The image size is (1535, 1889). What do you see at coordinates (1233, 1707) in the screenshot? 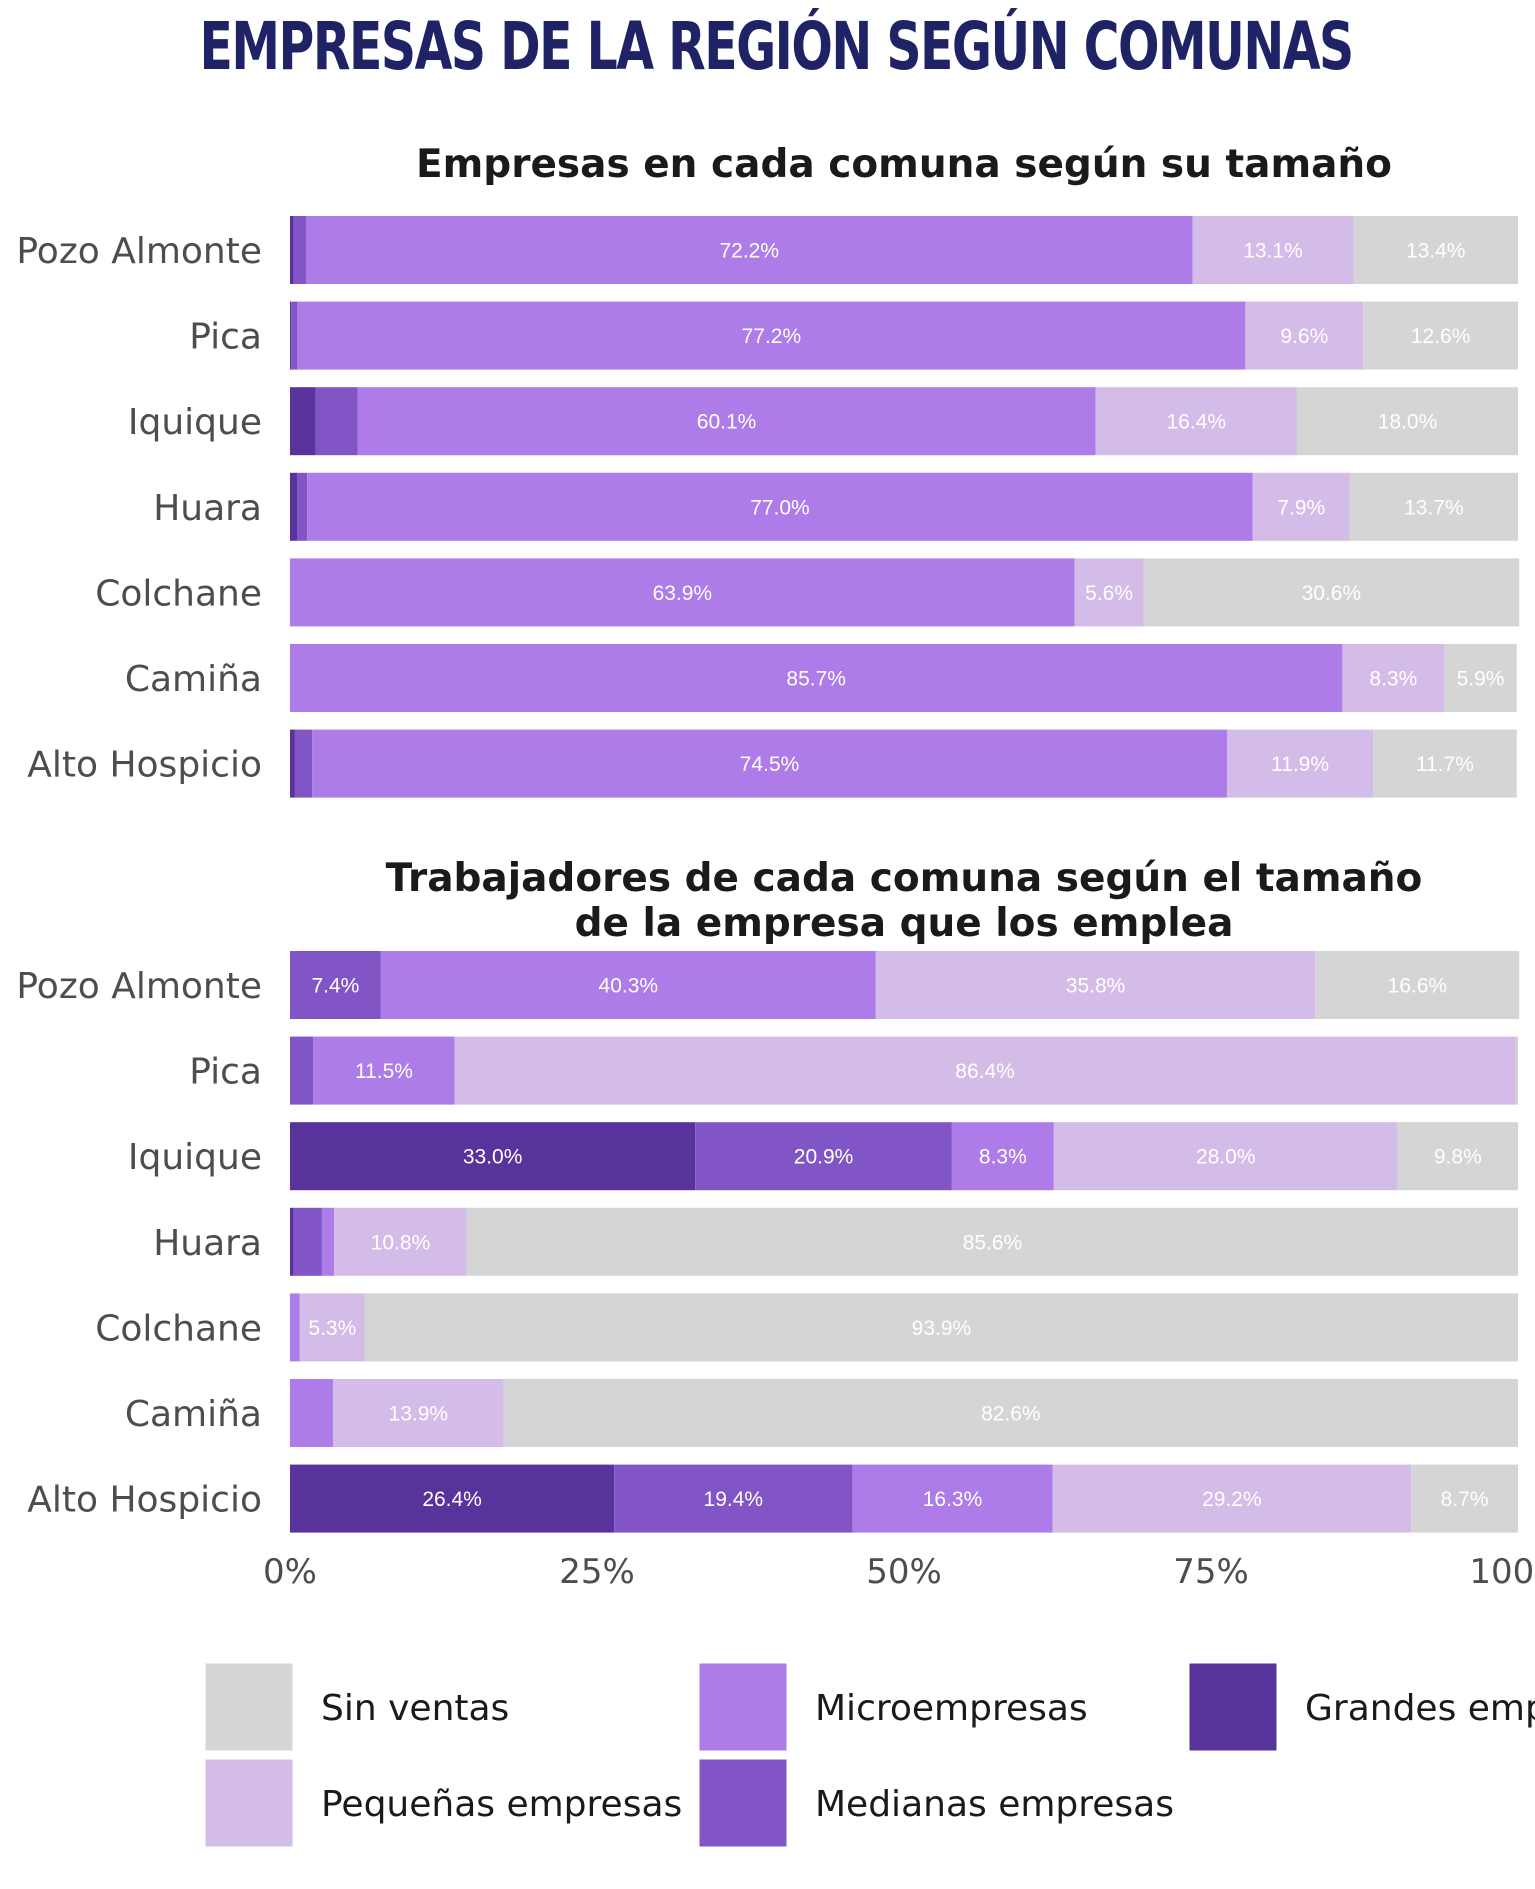
I see `legend-swatch-grandes-empresas` at bounding box center [1233, 1707].